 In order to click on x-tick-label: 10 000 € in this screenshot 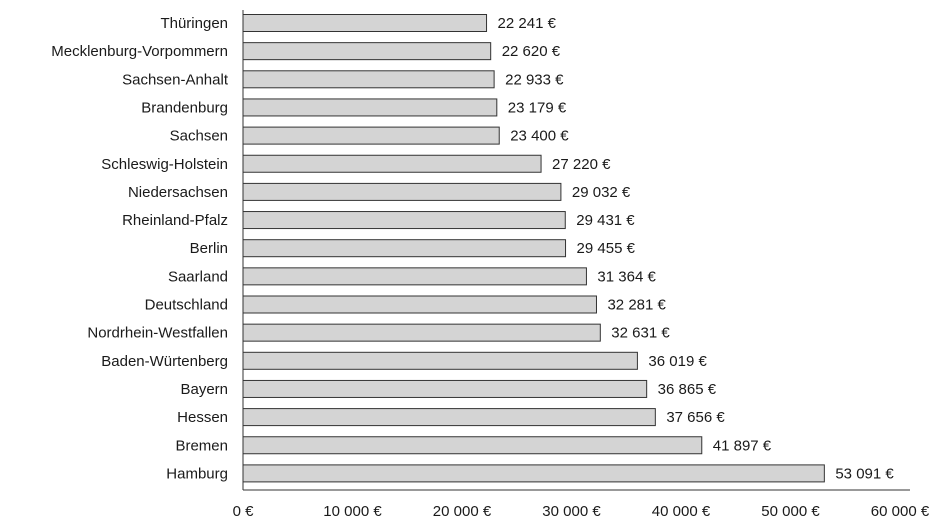, I will do `click(352, 511)`.